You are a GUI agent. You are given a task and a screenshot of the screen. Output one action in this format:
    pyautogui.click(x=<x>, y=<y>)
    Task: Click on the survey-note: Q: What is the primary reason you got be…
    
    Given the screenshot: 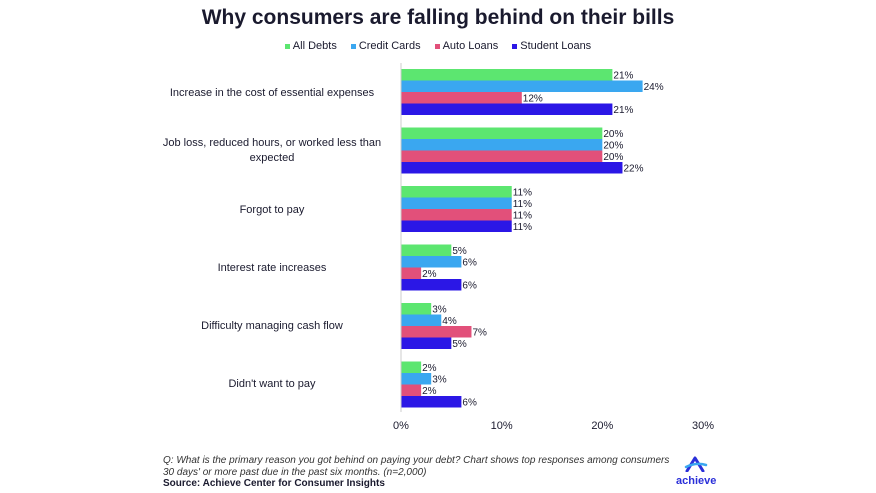 What is the action you would take?
    pyautogui.click(x=416, y=466)
    